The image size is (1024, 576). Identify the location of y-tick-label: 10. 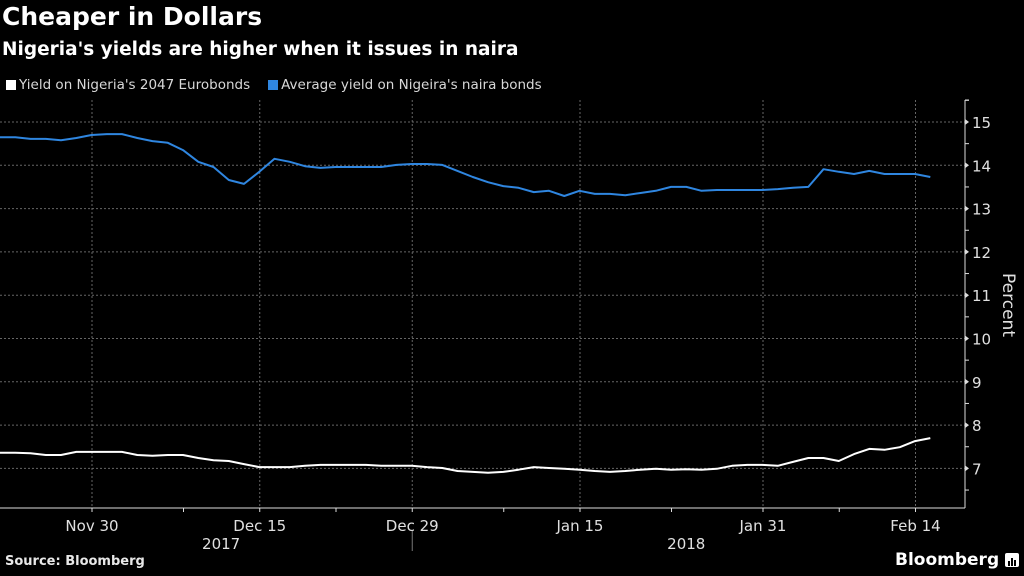
(981, 340).